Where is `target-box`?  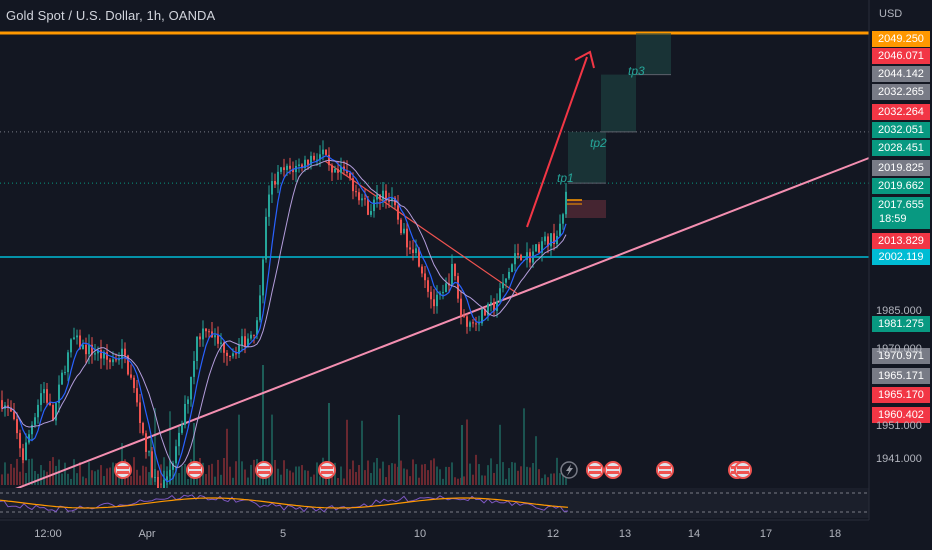
target-box is located at coordinates (618, 103).